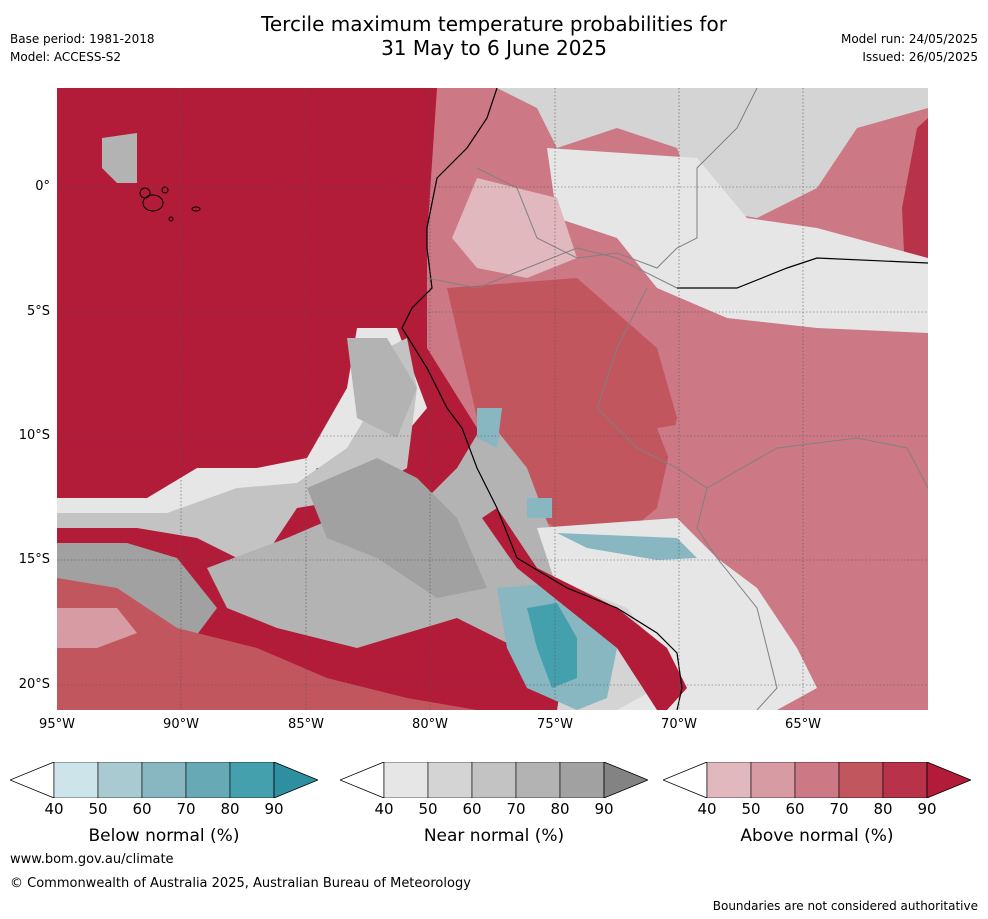  What do you see at coordinates (514, 228) in the screenshot?
I see `above-normal-coast-north` at bounding box center [514, 228].